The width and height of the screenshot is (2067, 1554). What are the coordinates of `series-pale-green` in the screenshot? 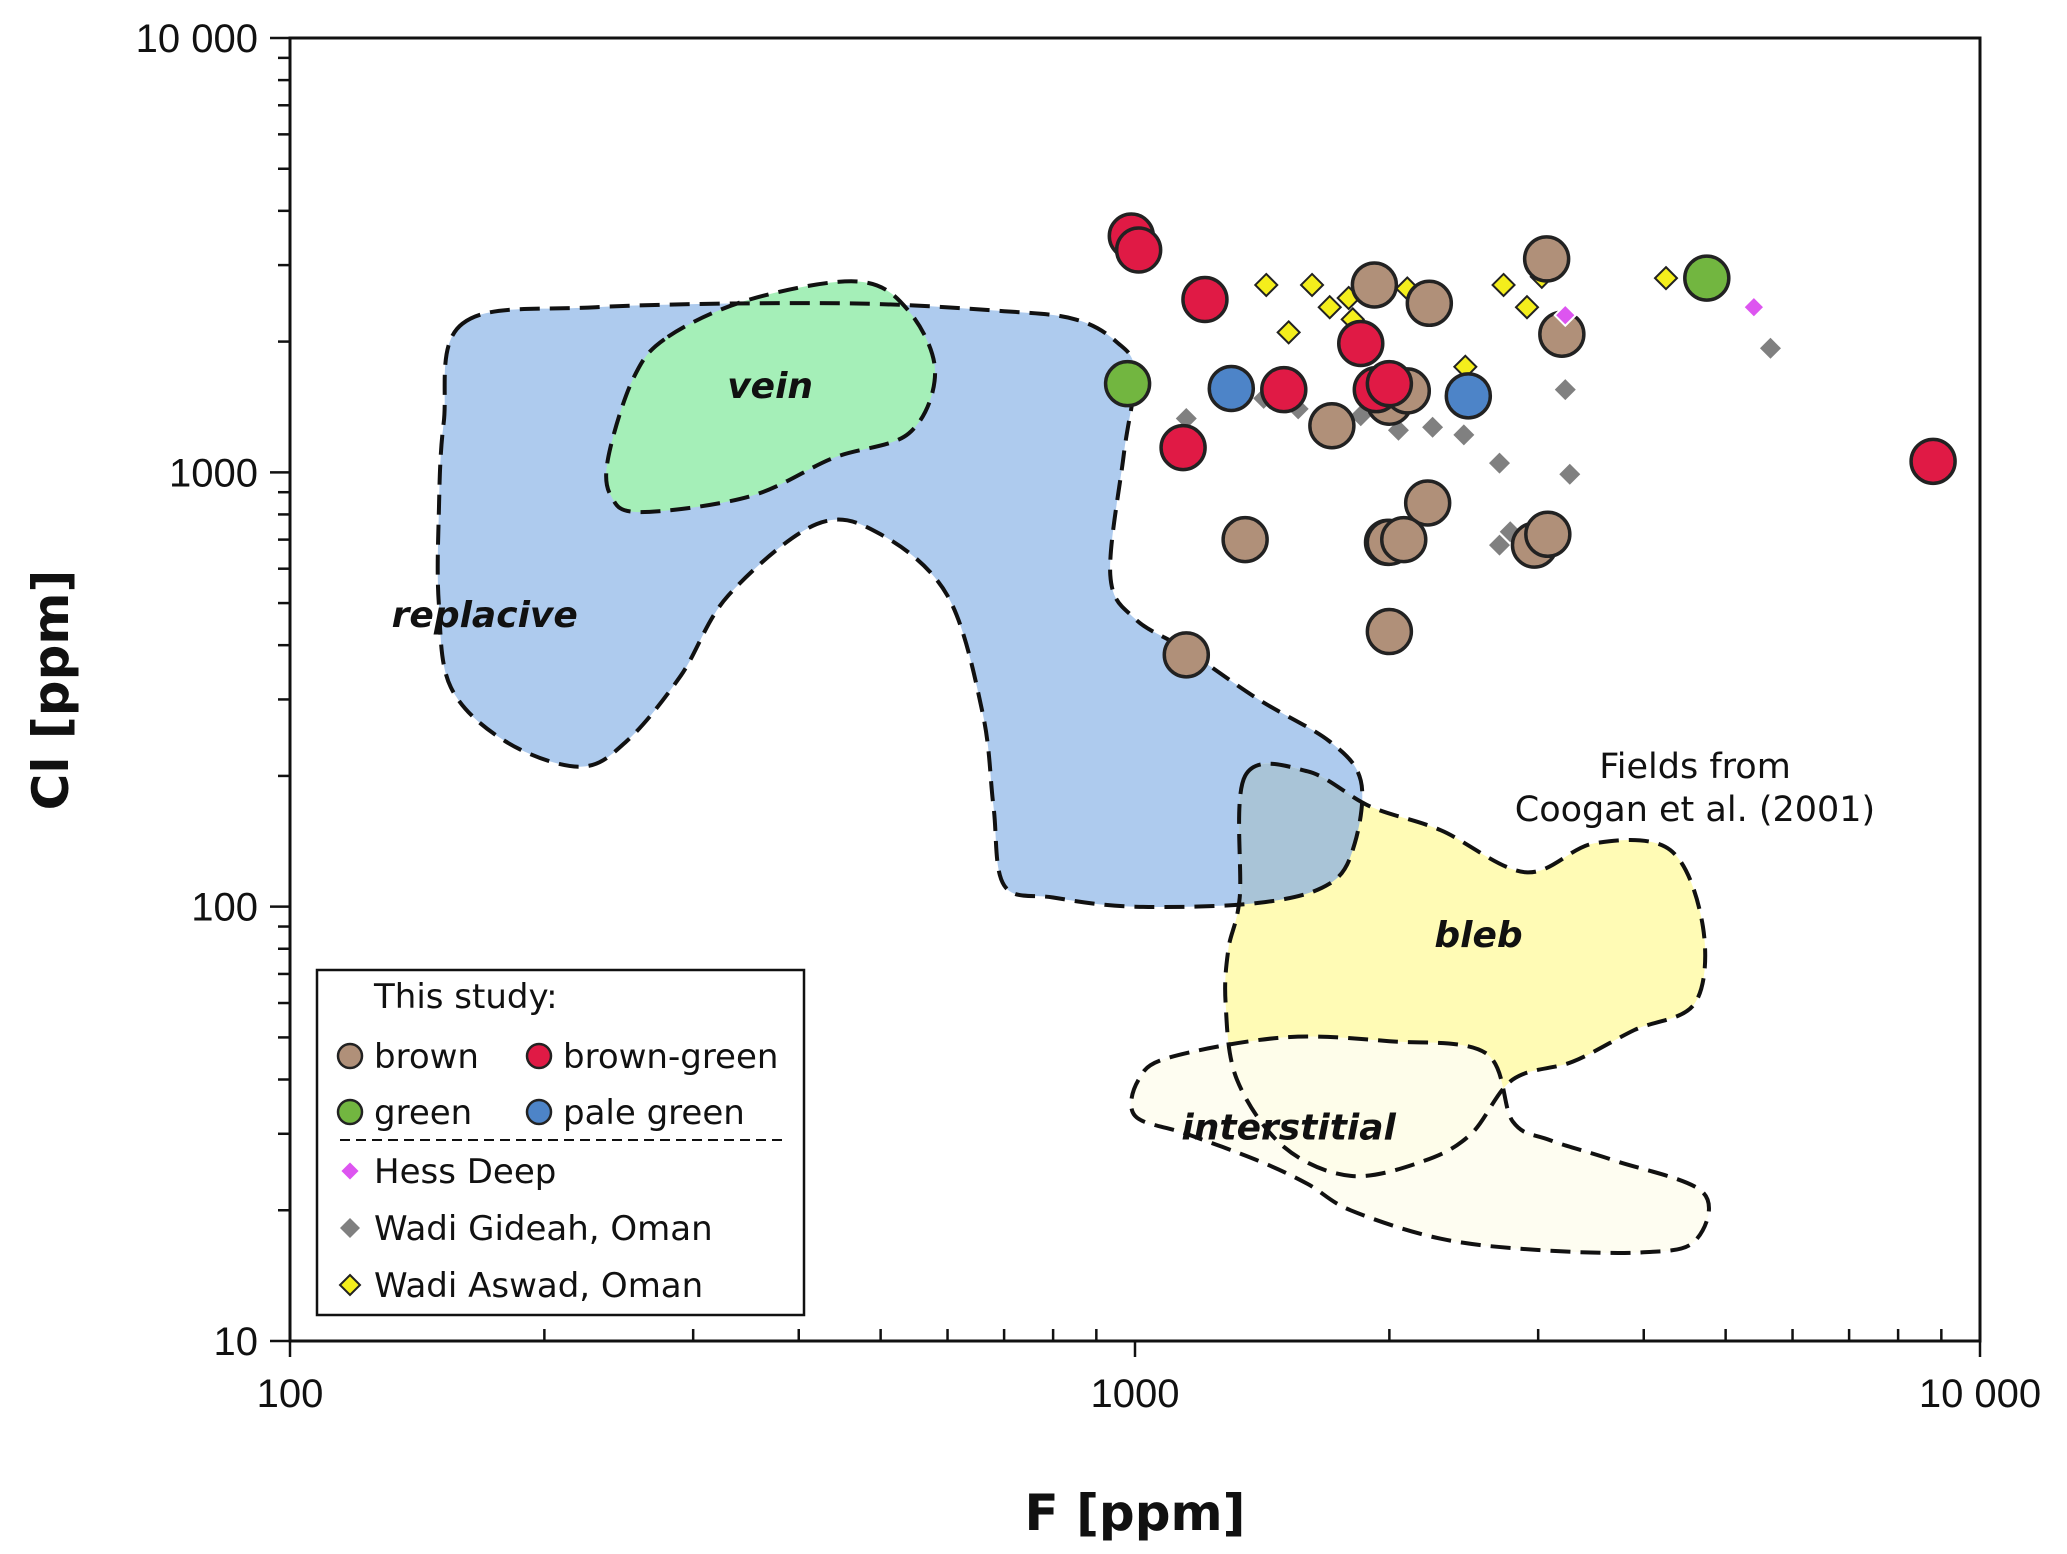 It's located at (1350, 392).